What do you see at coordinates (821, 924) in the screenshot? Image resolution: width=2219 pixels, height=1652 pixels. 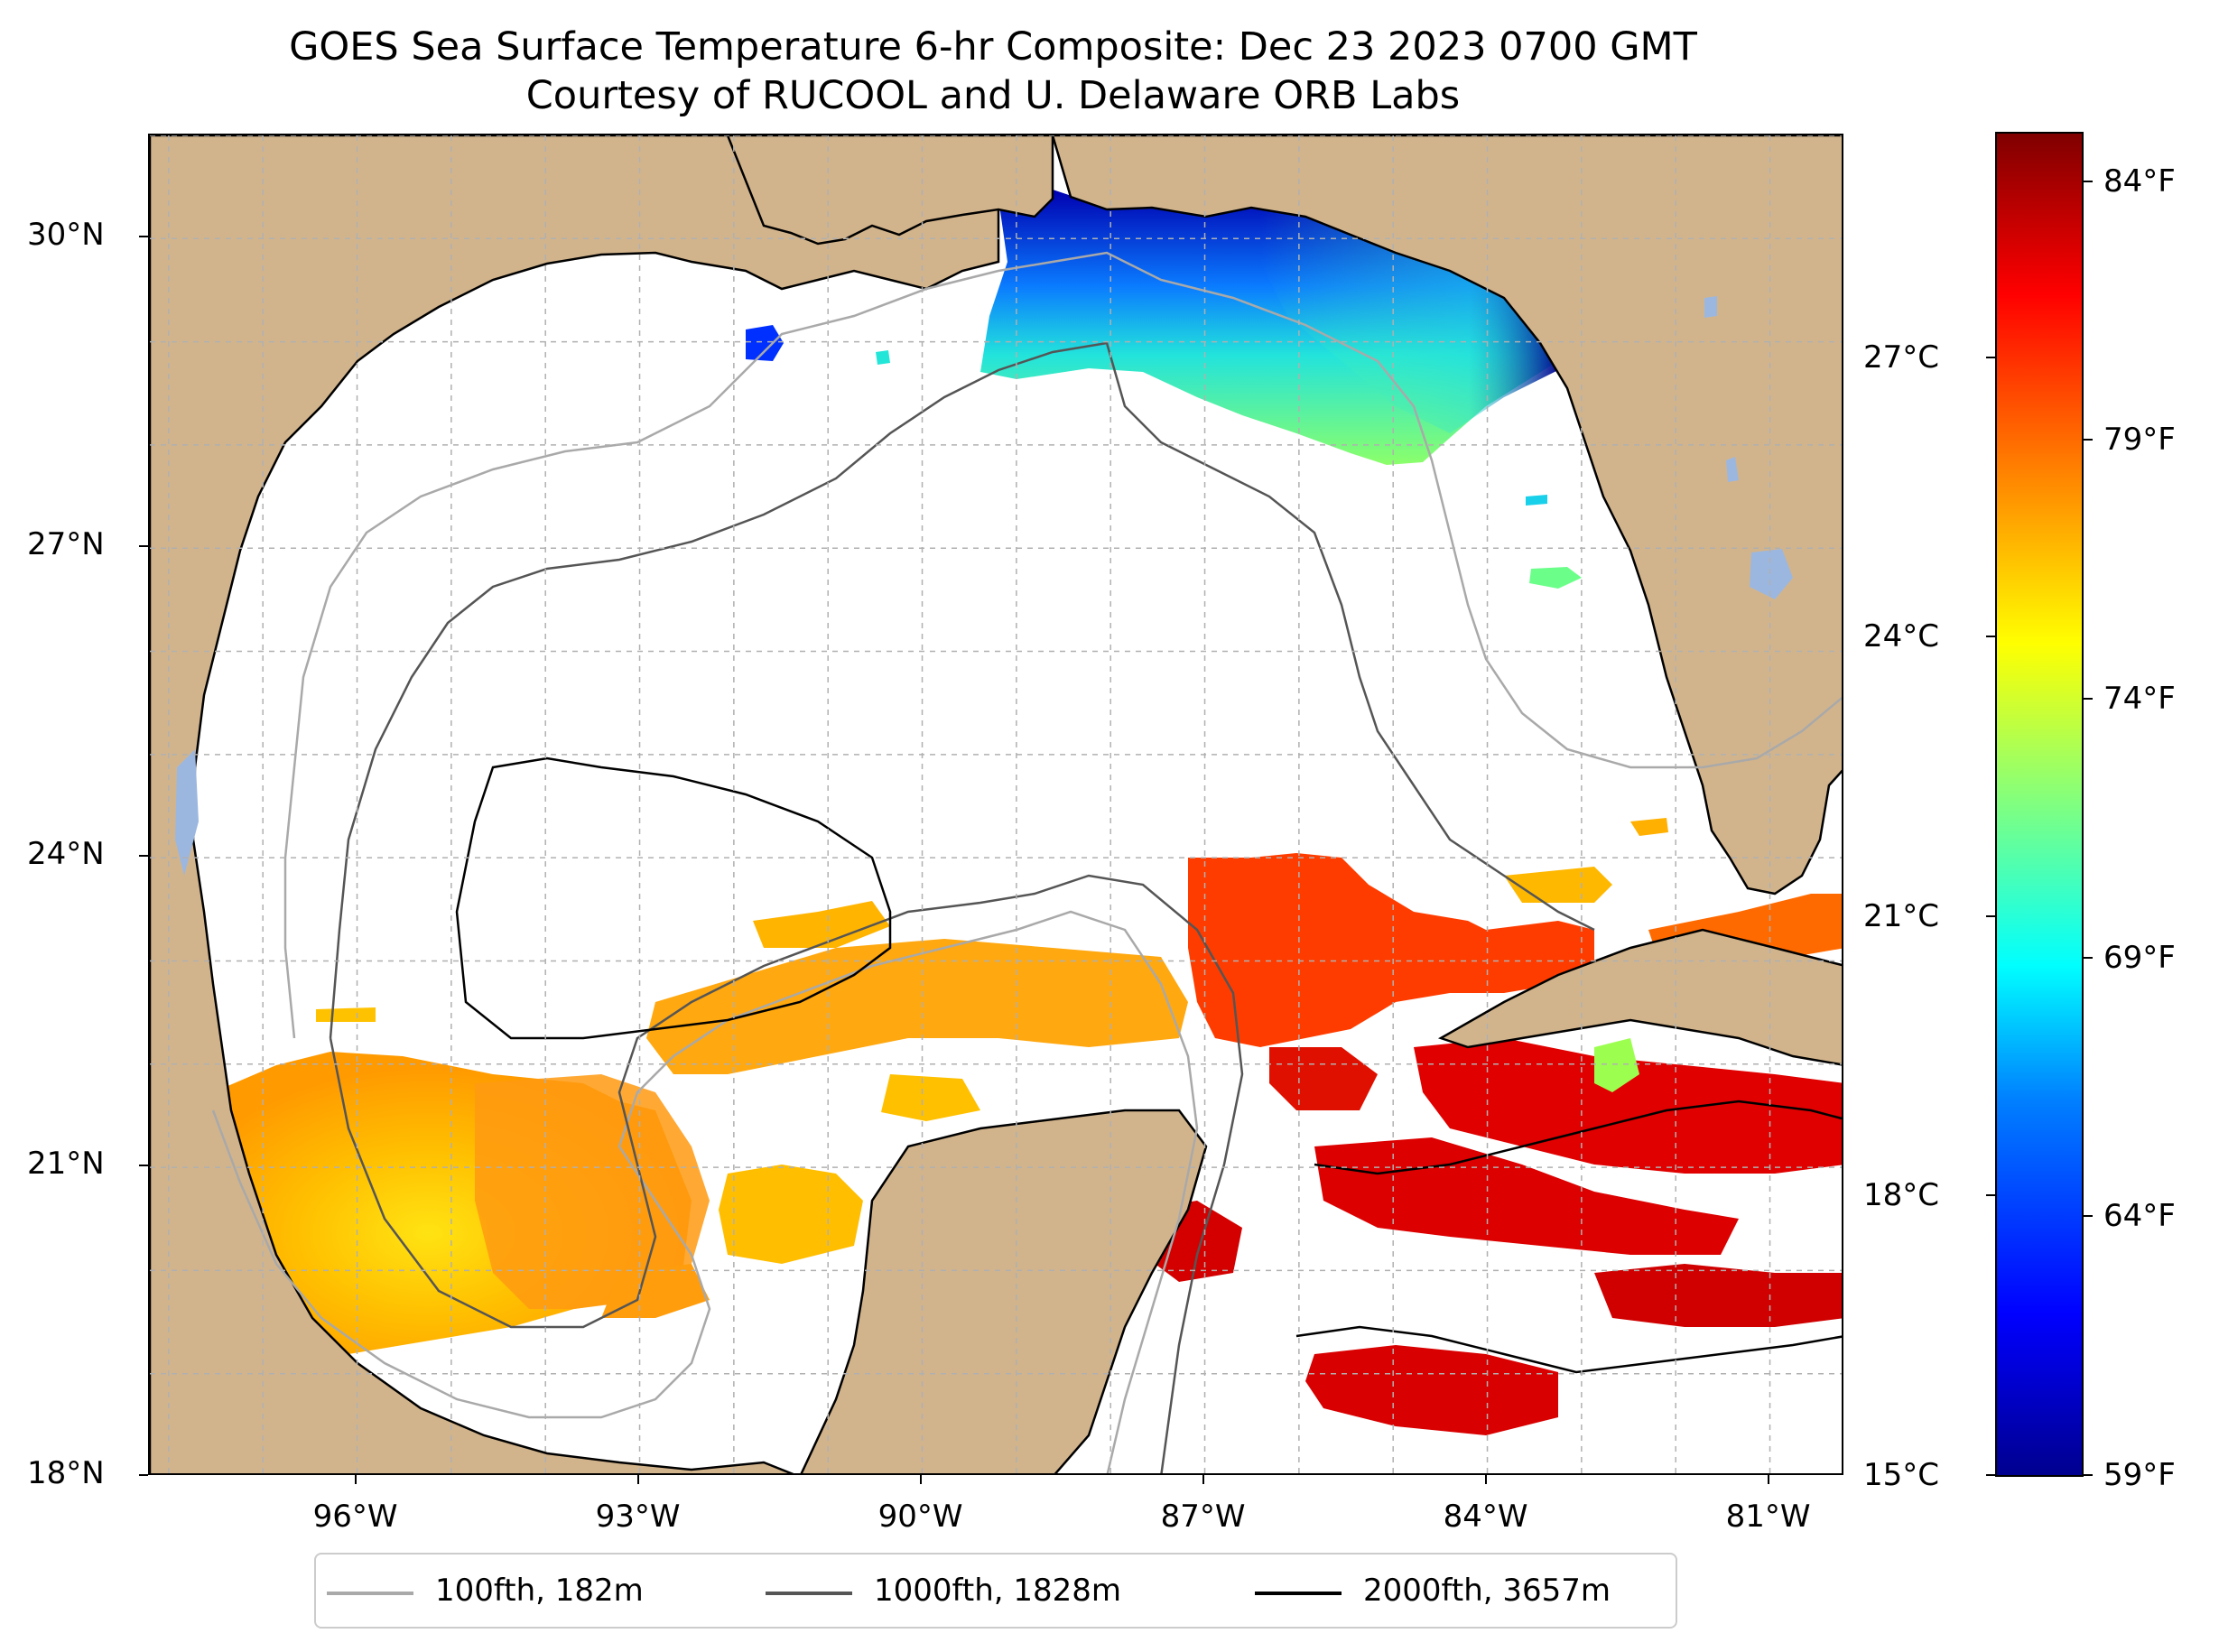 I see `sst-orange-strip` at bounding box center [821, 924].